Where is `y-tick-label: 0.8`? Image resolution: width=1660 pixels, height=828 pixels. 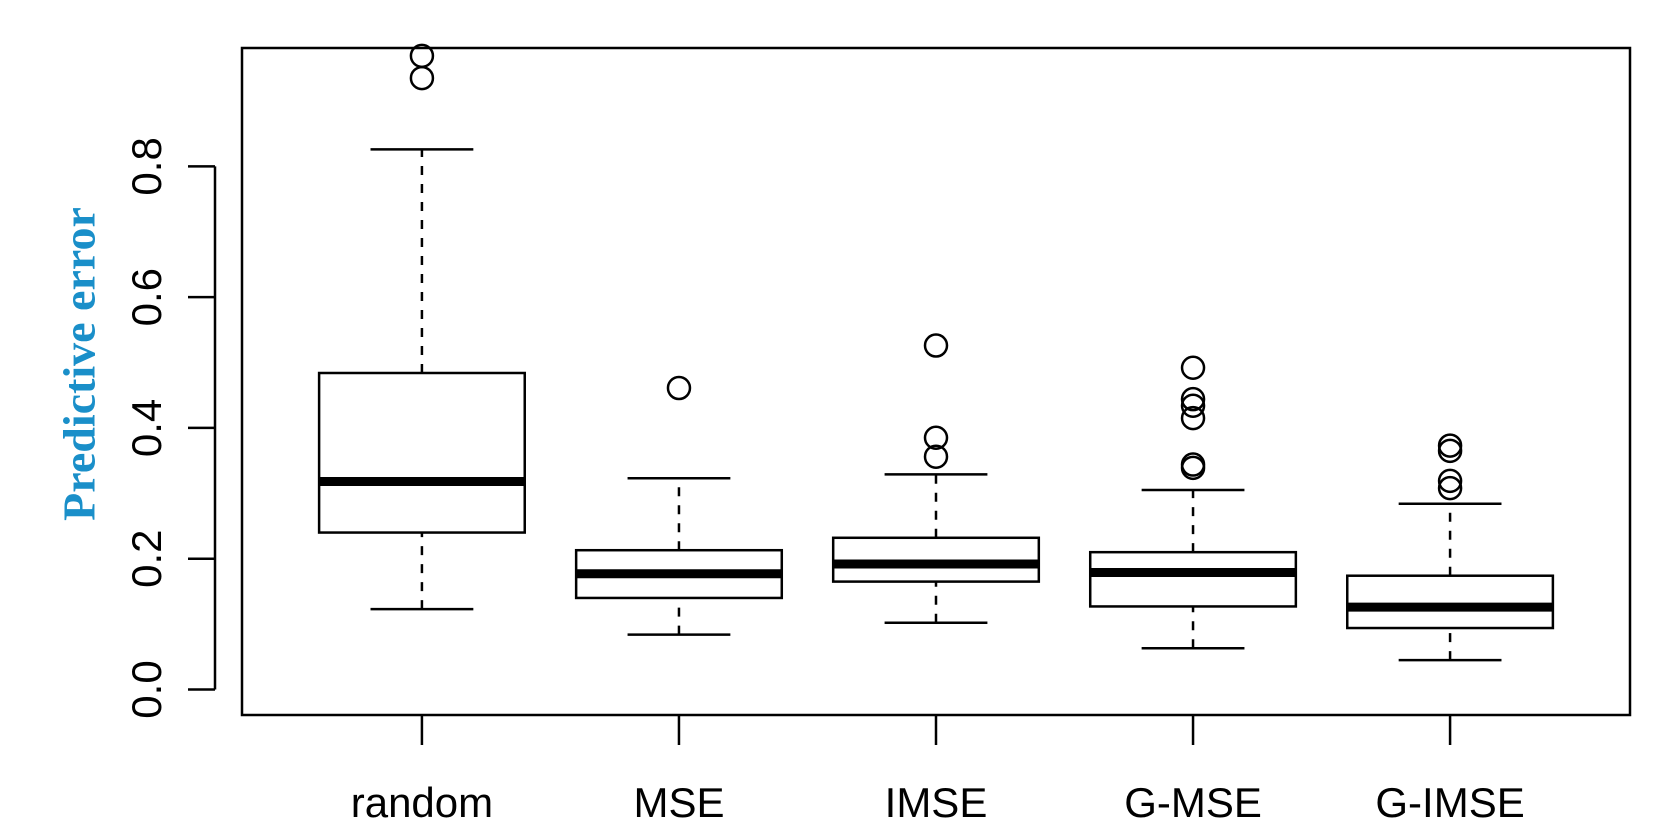
y-tick-label: 0.8 is located at coordinates (146, 166).